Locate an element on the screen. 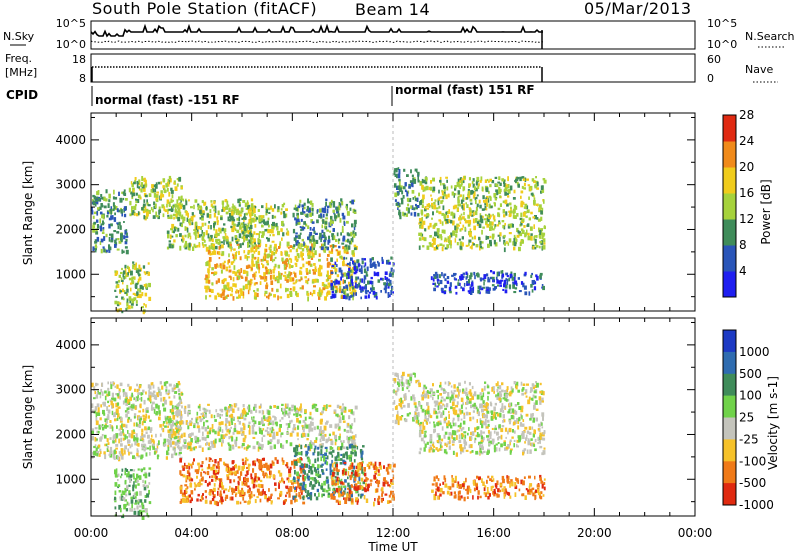 The height and width of the screenshot is (554, 800). colorbar-tick-label: 20 is located at coordinates (746, 167).